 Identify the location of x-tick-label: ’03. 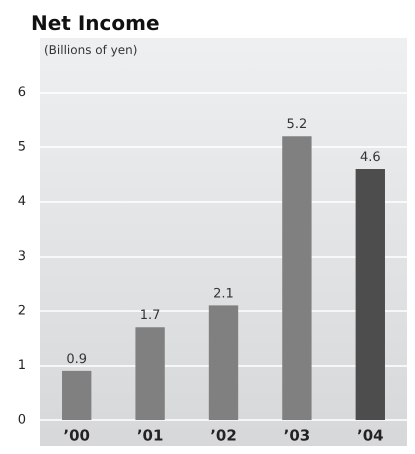
(297, 435).